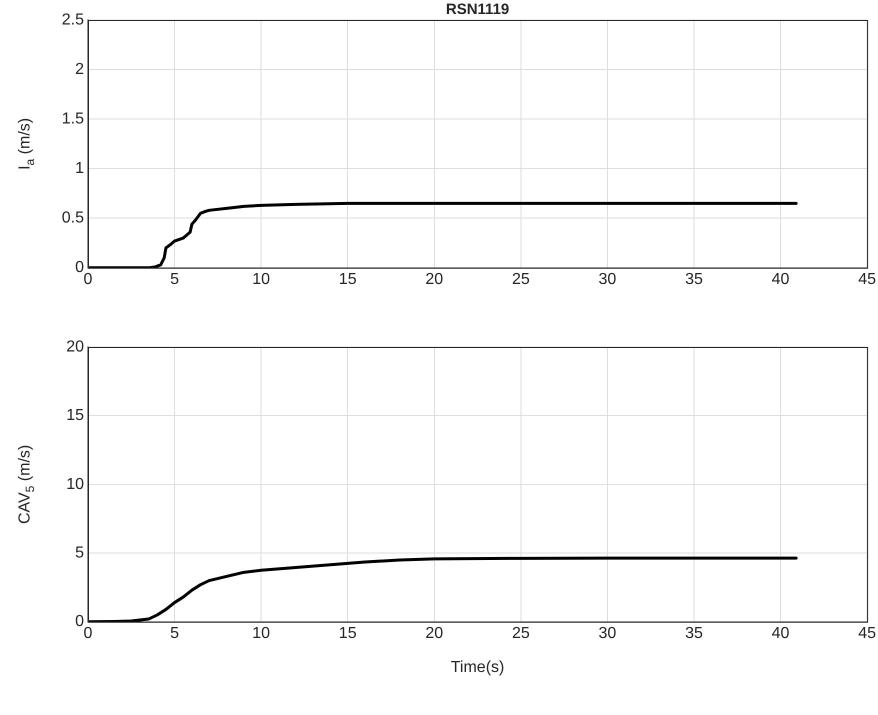  What do you see at coordinates (79, 69) in the screenshot?
I see `y-tick-label: 2` at bounding box center [79, 69].